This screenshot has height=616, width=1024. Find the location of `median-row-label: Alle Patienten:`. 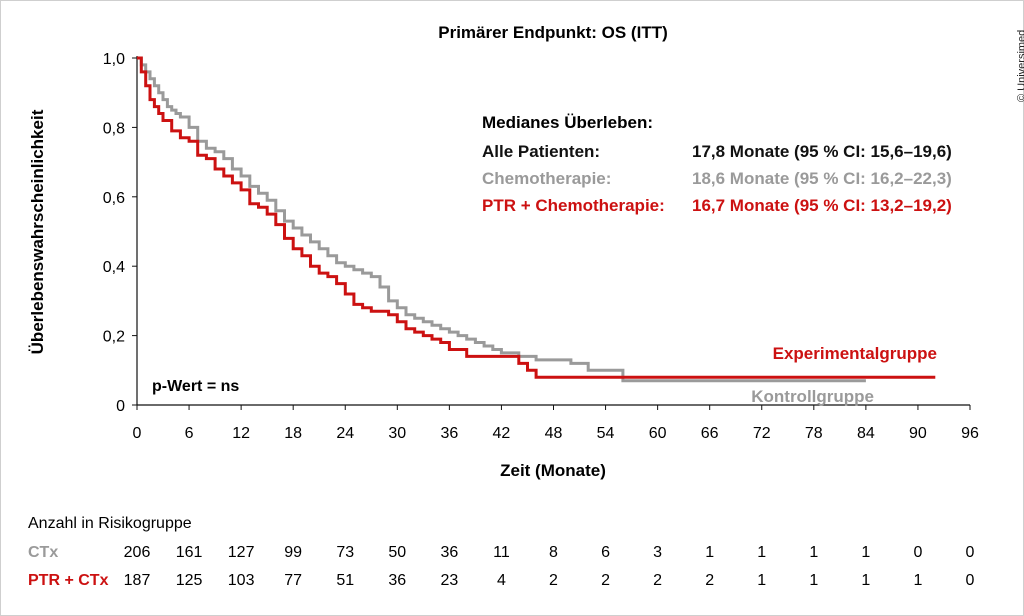

median-row-label: Alle Patienten: is located at coordinates (541, 151).